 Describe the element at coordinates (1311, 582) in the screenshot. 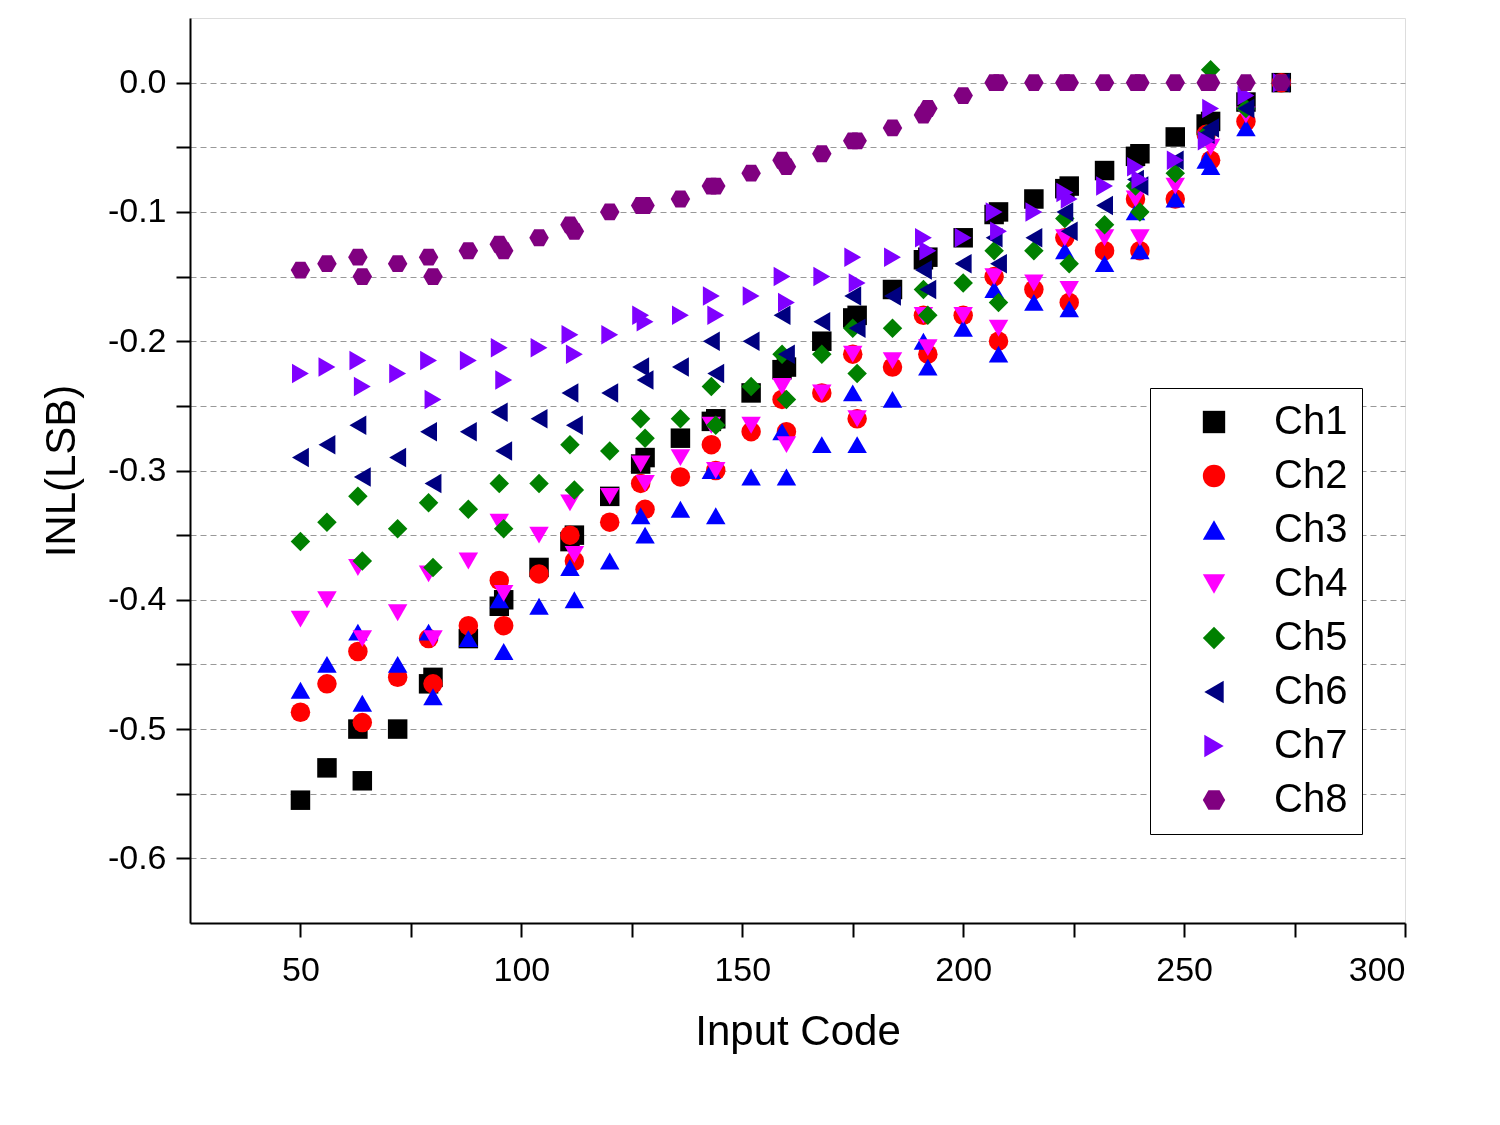

I see `legend-label: Ch4` at that location.